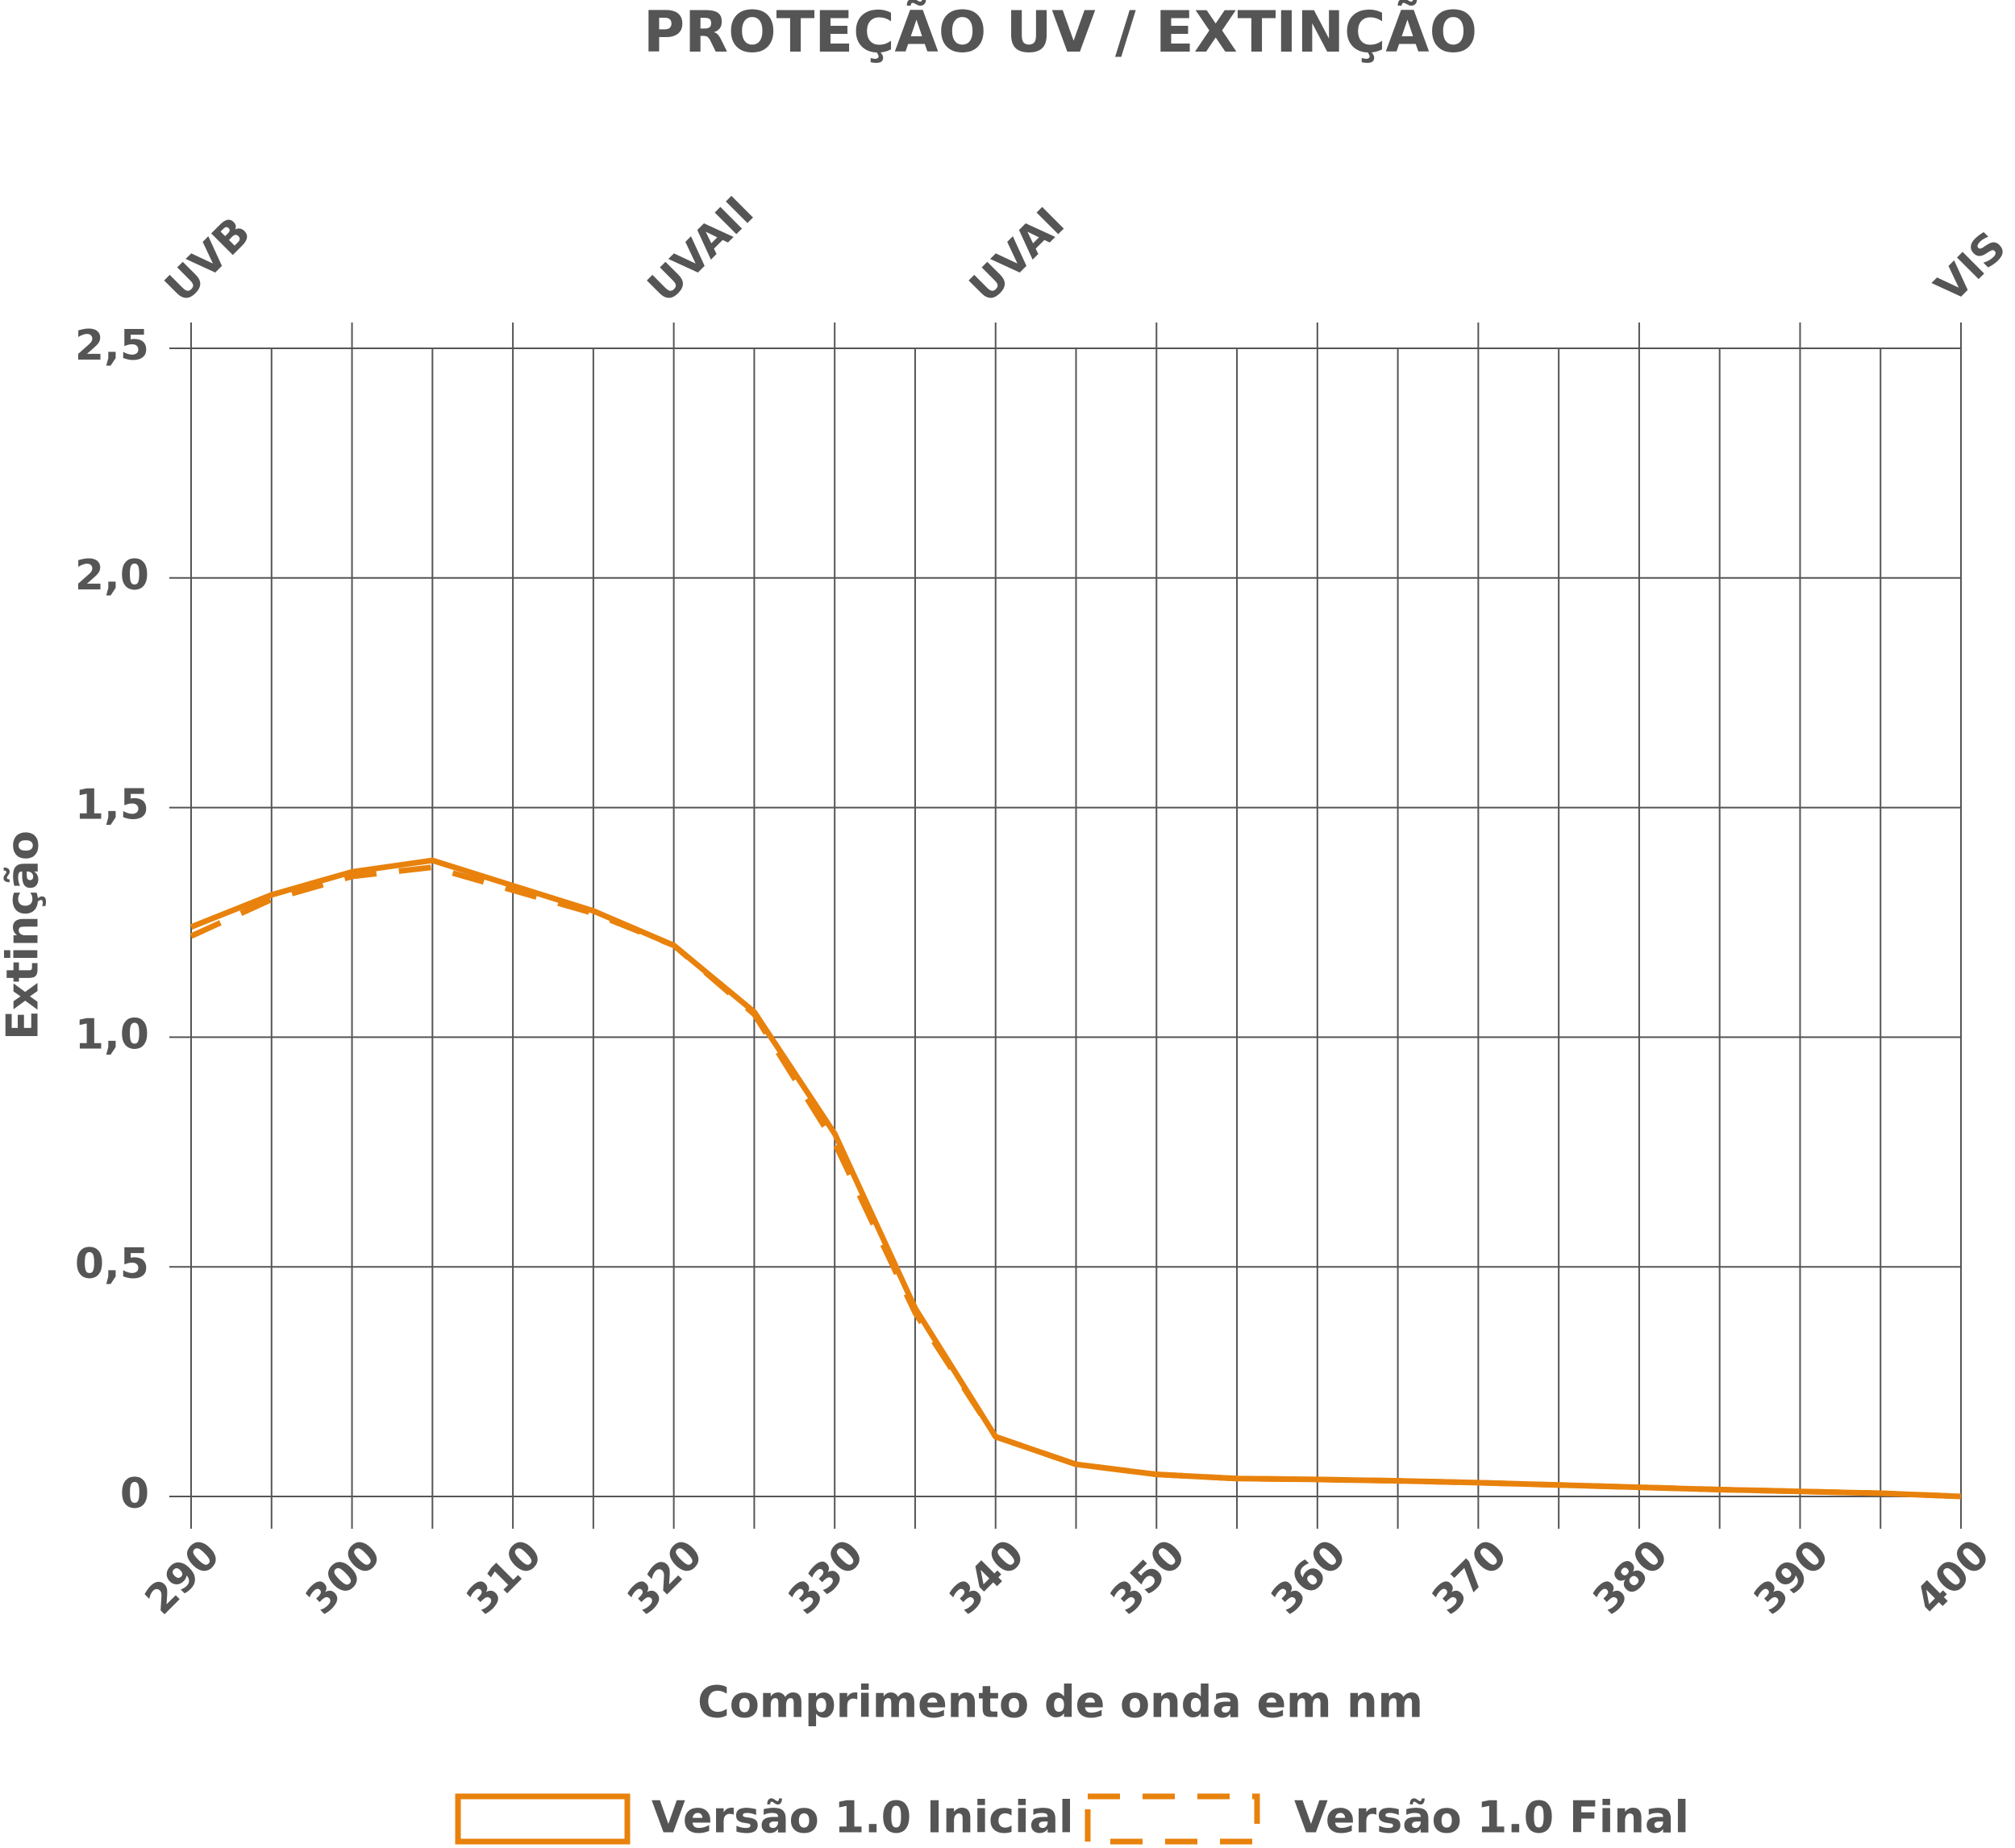 Image resolution: width=2015 pixels, height=1848 pixels. What do you see at coordinates (863, 1817) in the screenshot?
I see `legend-label: Versão 1.0 Inicial` at bounding box center [863, 1817].